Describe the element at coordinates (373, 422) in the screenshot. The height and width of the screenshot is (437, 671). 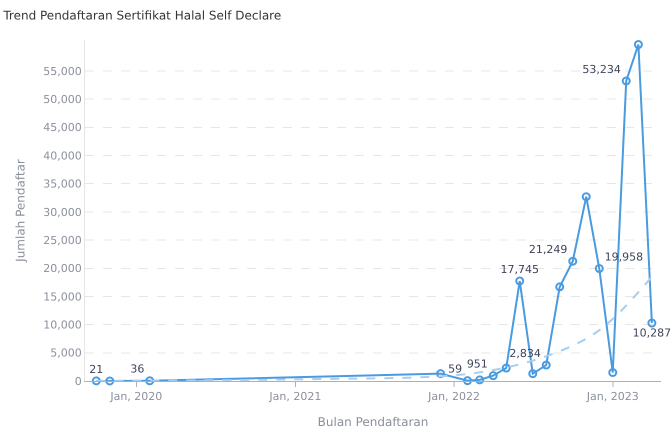
I see `x-axis-title: Bulan Pendaftaran` at that location.